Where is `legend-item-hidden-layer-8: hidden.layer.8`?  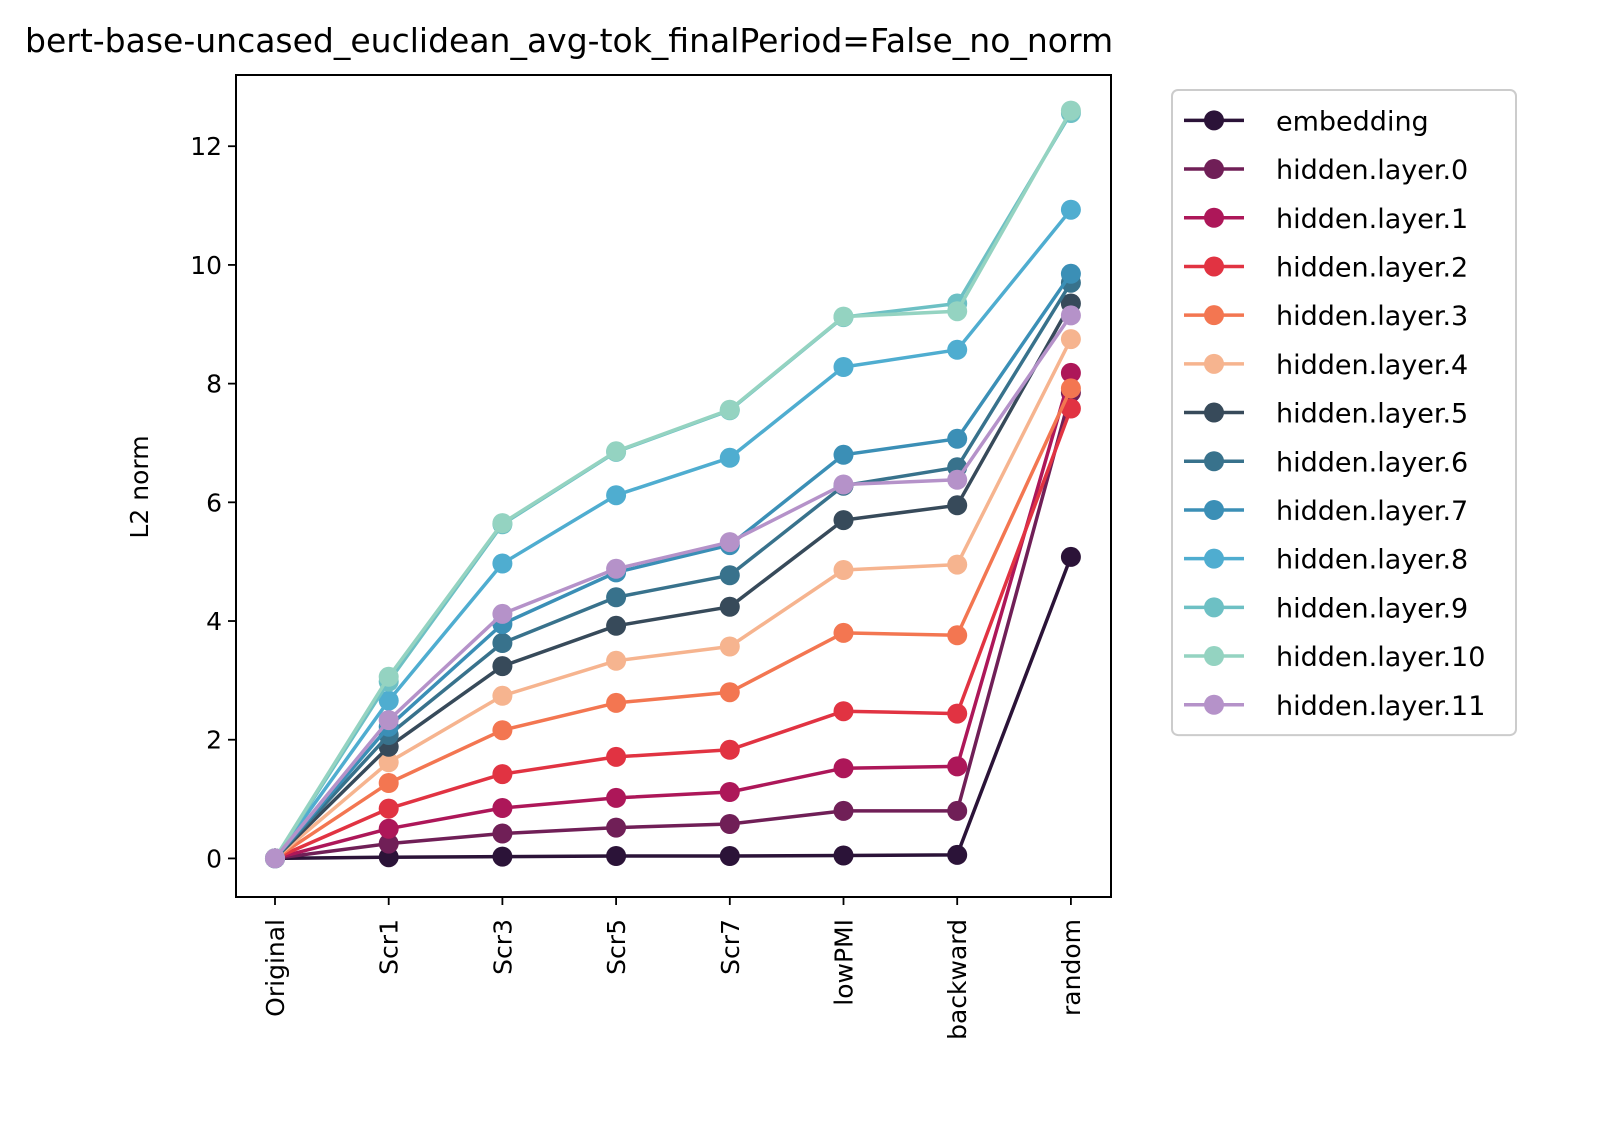 legend-item-hidden-layer-8: hidden.layer.8 is located at coordinates (1326, 560).